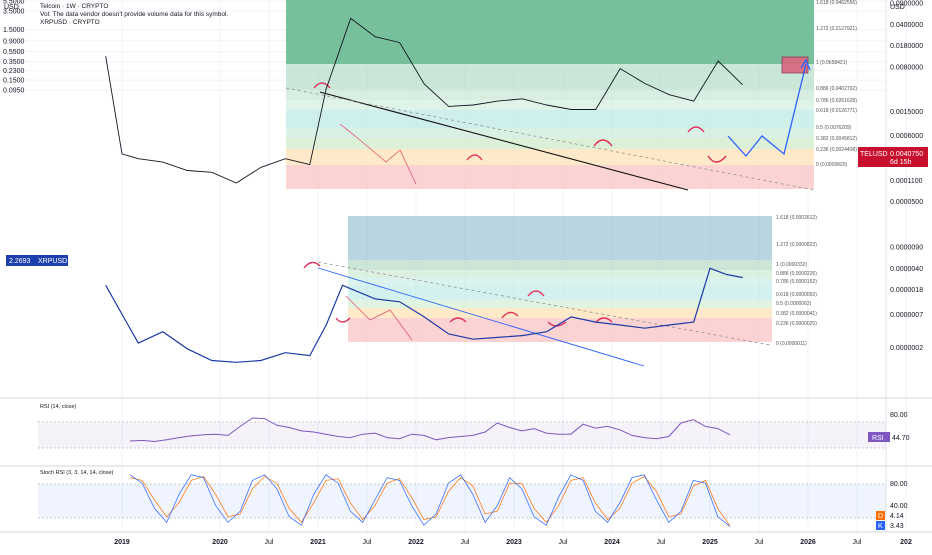  What do you see at coordinates (906, 290) in the screenshot?
I see `right-axis-tick: 0.0000018` at bounding box center [906, 290].